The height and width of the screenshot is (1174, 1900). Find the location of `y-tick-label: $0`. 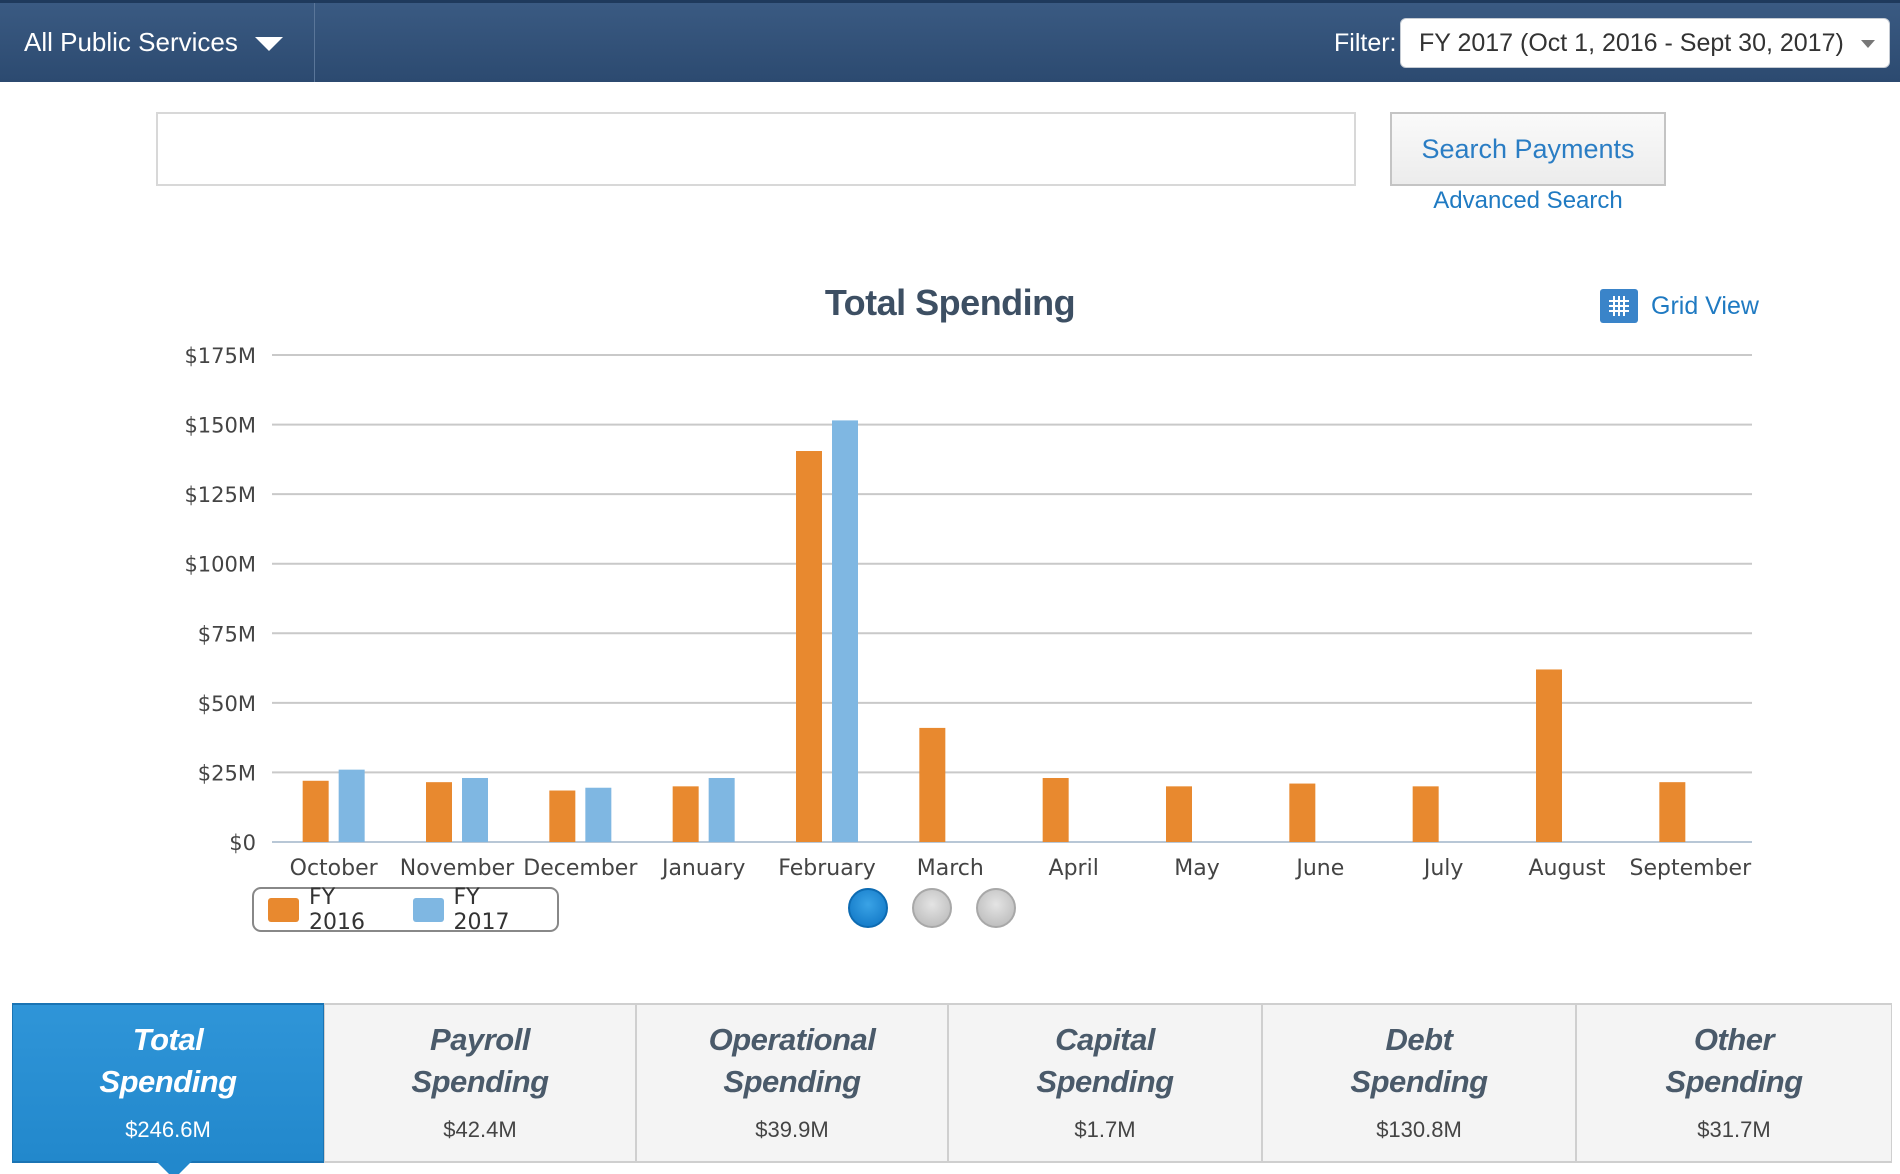

y-tick-label: $0 is located at coordinates (242, 843).